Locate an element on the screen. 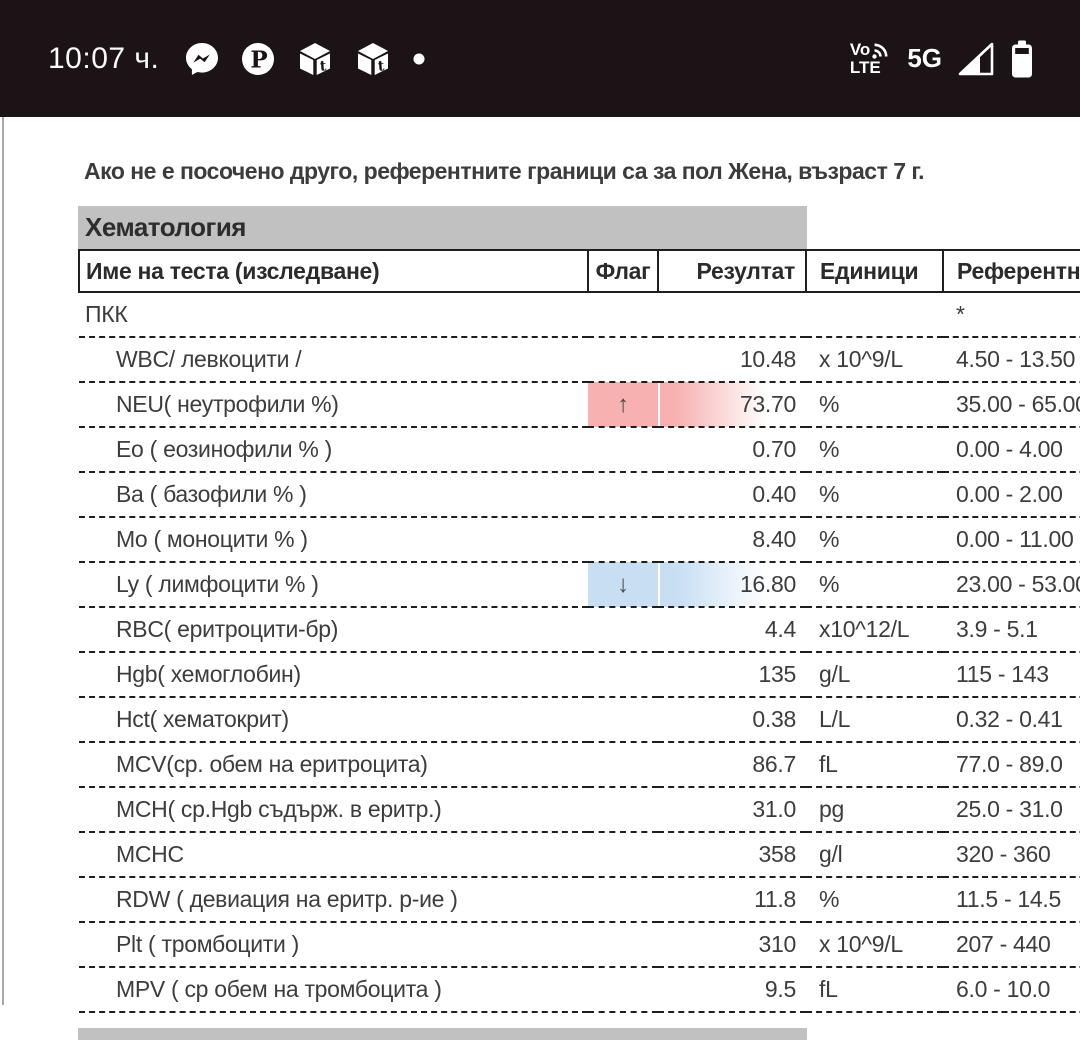  units-value: L/L is located at coordinates (874, 720).